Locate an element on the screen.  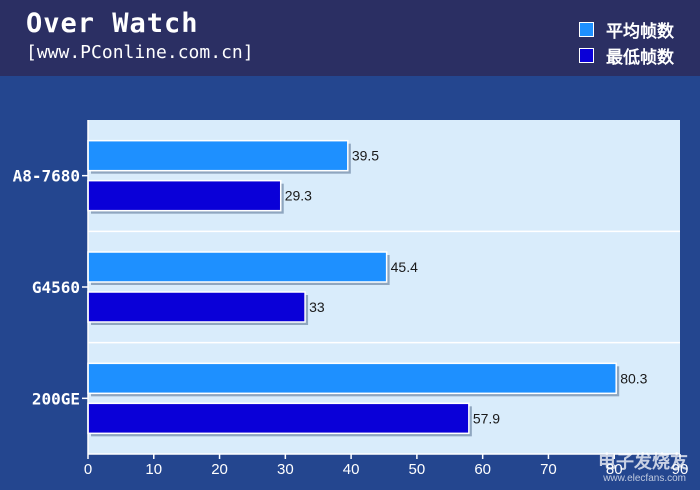
bar-a8-7680-avg is located at coordinates (218, 155).